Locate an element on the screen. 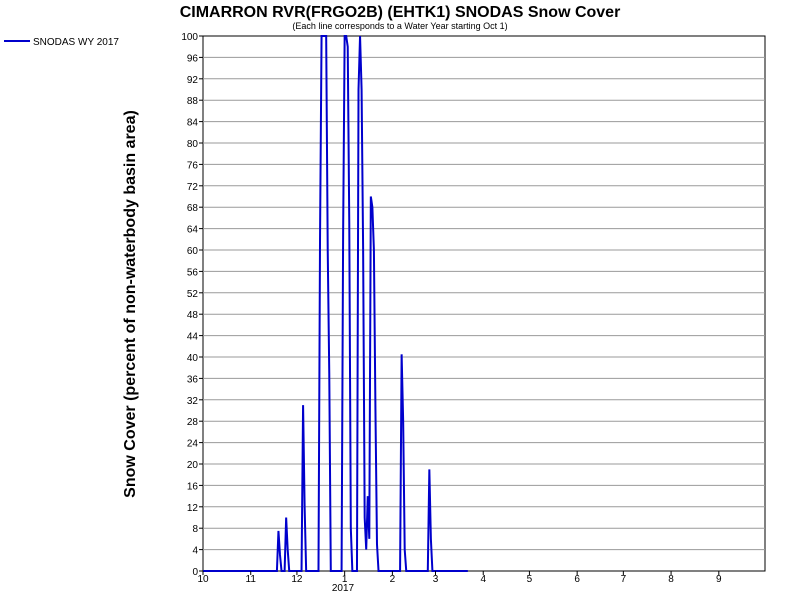 The height and width of the screenshot is (600, 800). y-tick-label: 28 is located at coordinates (193, 422).